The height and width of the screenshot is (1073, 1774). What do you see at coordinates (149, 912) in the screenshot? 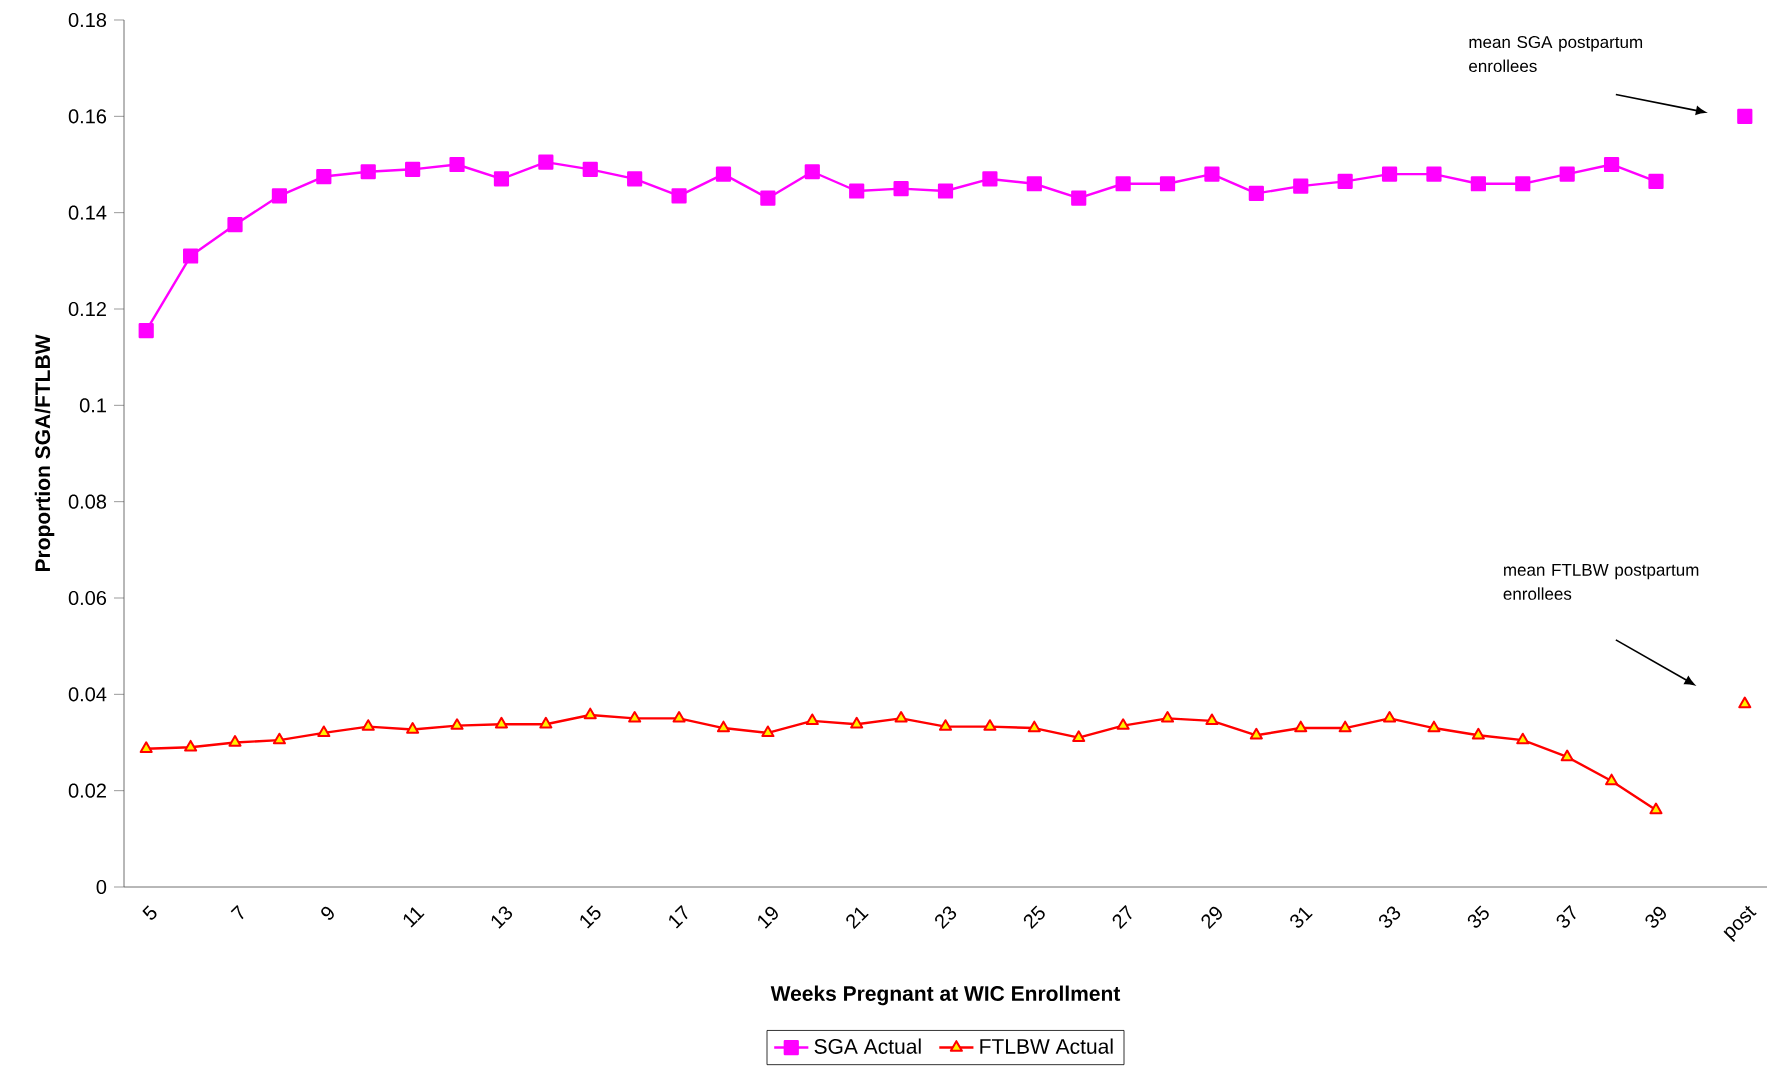
I see `x-tick-label: 5` at bounding box center [149, 912].